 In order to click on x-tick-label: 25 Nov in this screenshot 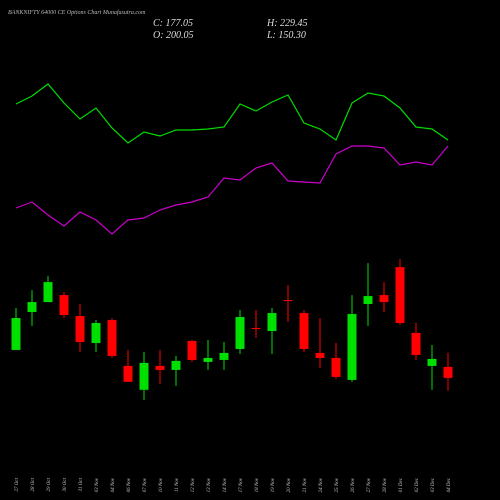, I will do `click(337, 484)`.